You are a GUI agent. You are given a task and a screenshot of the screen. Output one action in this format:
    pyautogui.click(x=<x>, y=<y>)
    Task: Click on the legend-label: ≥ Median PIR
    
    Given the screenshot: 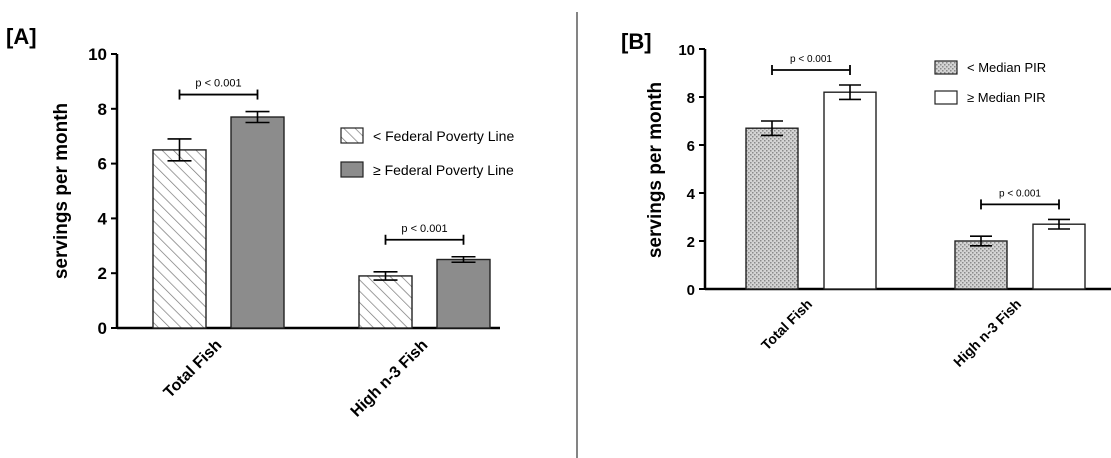 What is the action you would take?
    pyautogui.click(x=1006, y=97)
    